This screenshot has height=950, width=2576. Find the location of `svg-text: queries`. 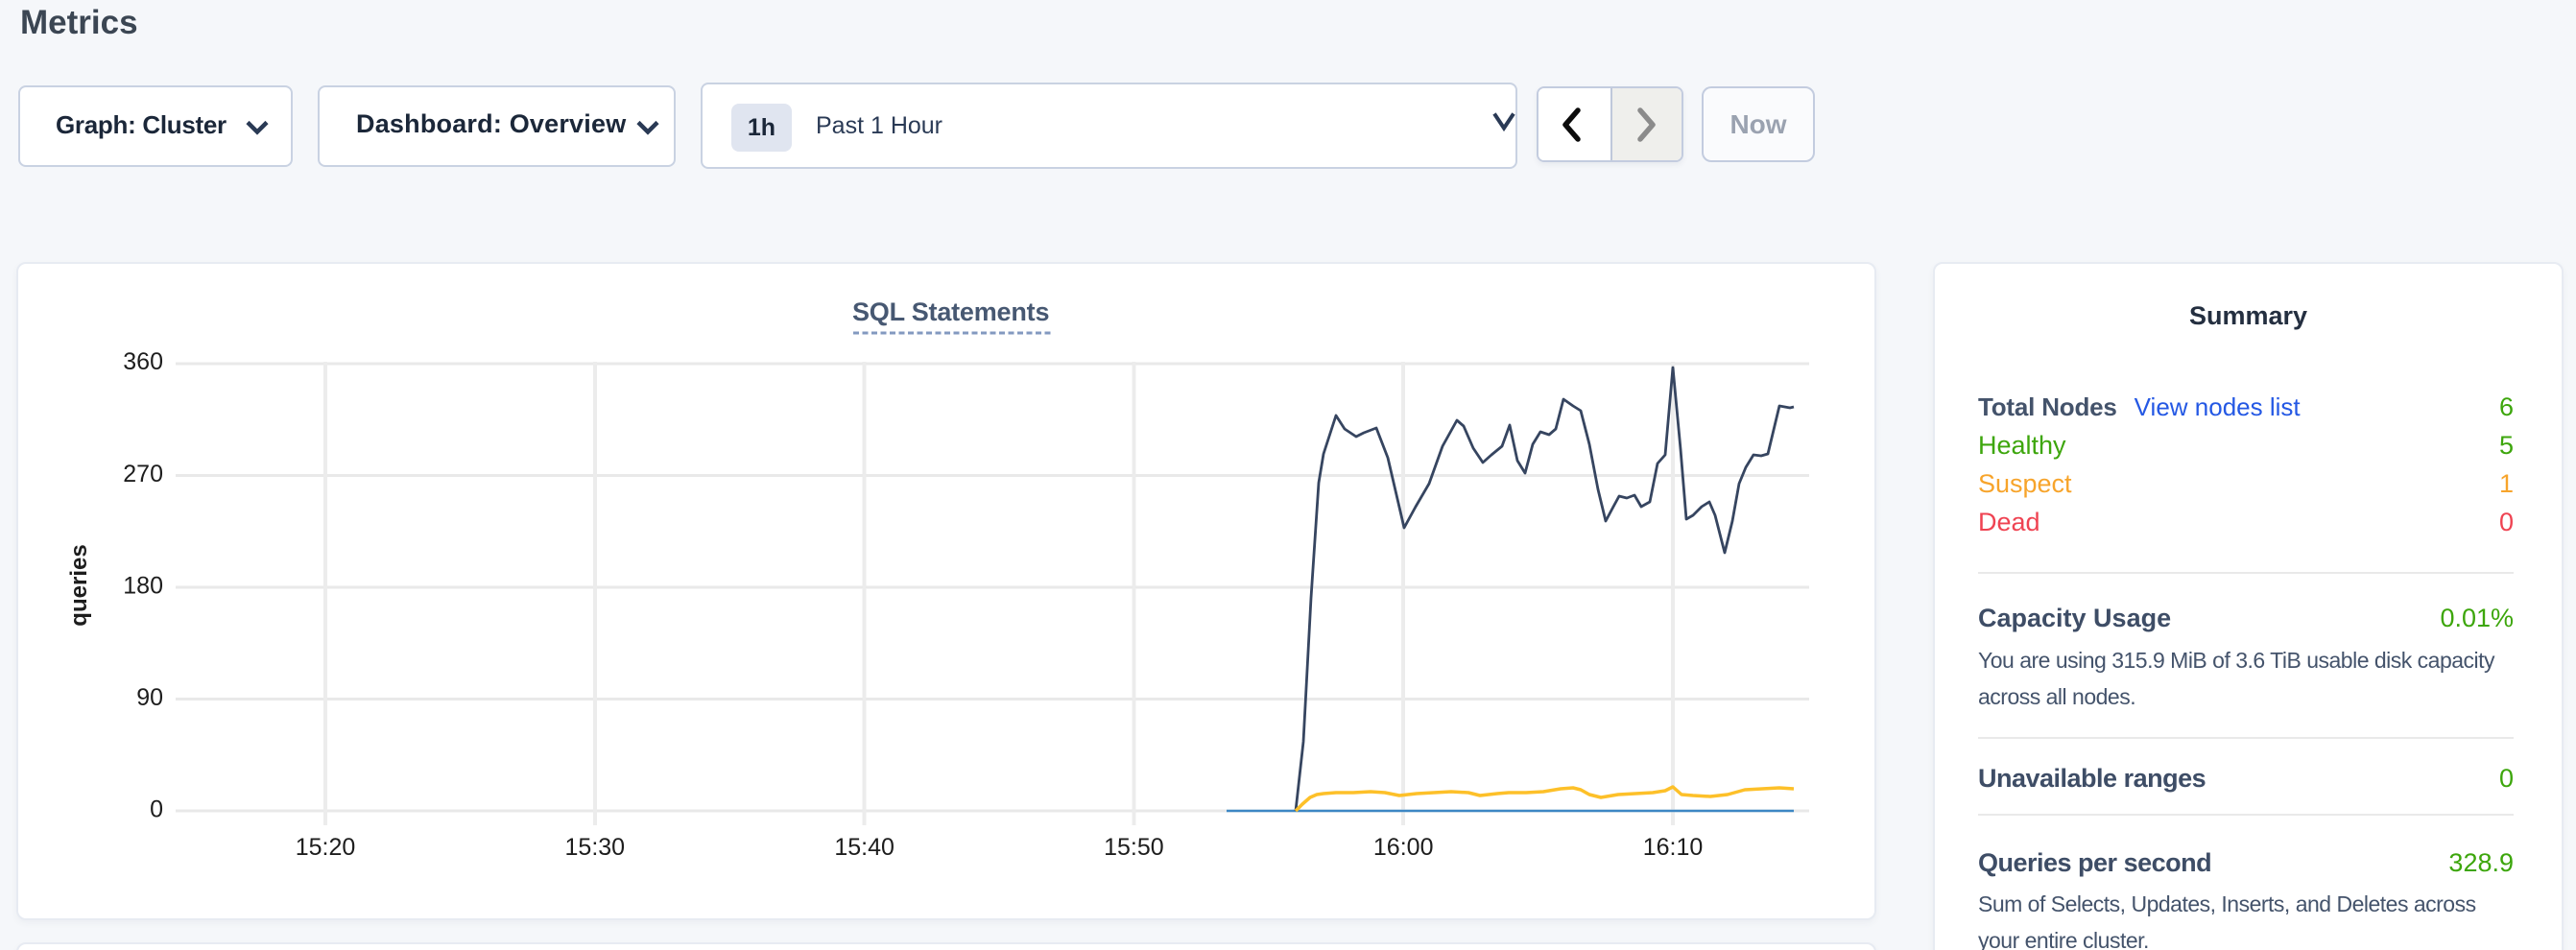

svg-text: queries is located at coordinates (79, 585).